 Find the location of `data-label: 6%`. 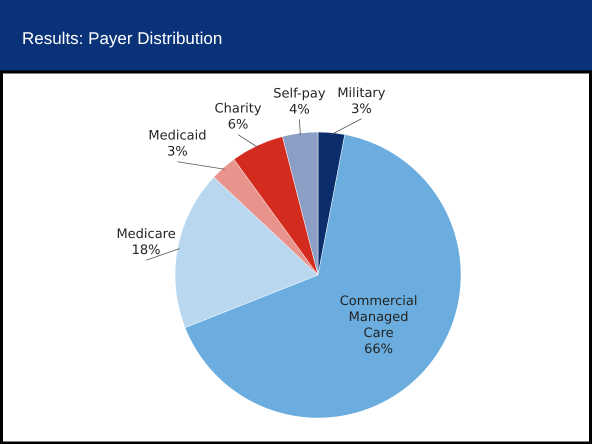

data-label: 6% is located at coordinates (238, 125).